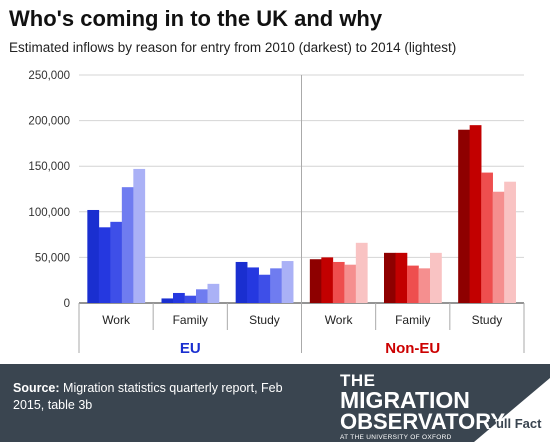  What do you see at coordinates (49, 213) in the screenshot?
I see `y-tick-label: 100,000` at bounding box center [49, 213].